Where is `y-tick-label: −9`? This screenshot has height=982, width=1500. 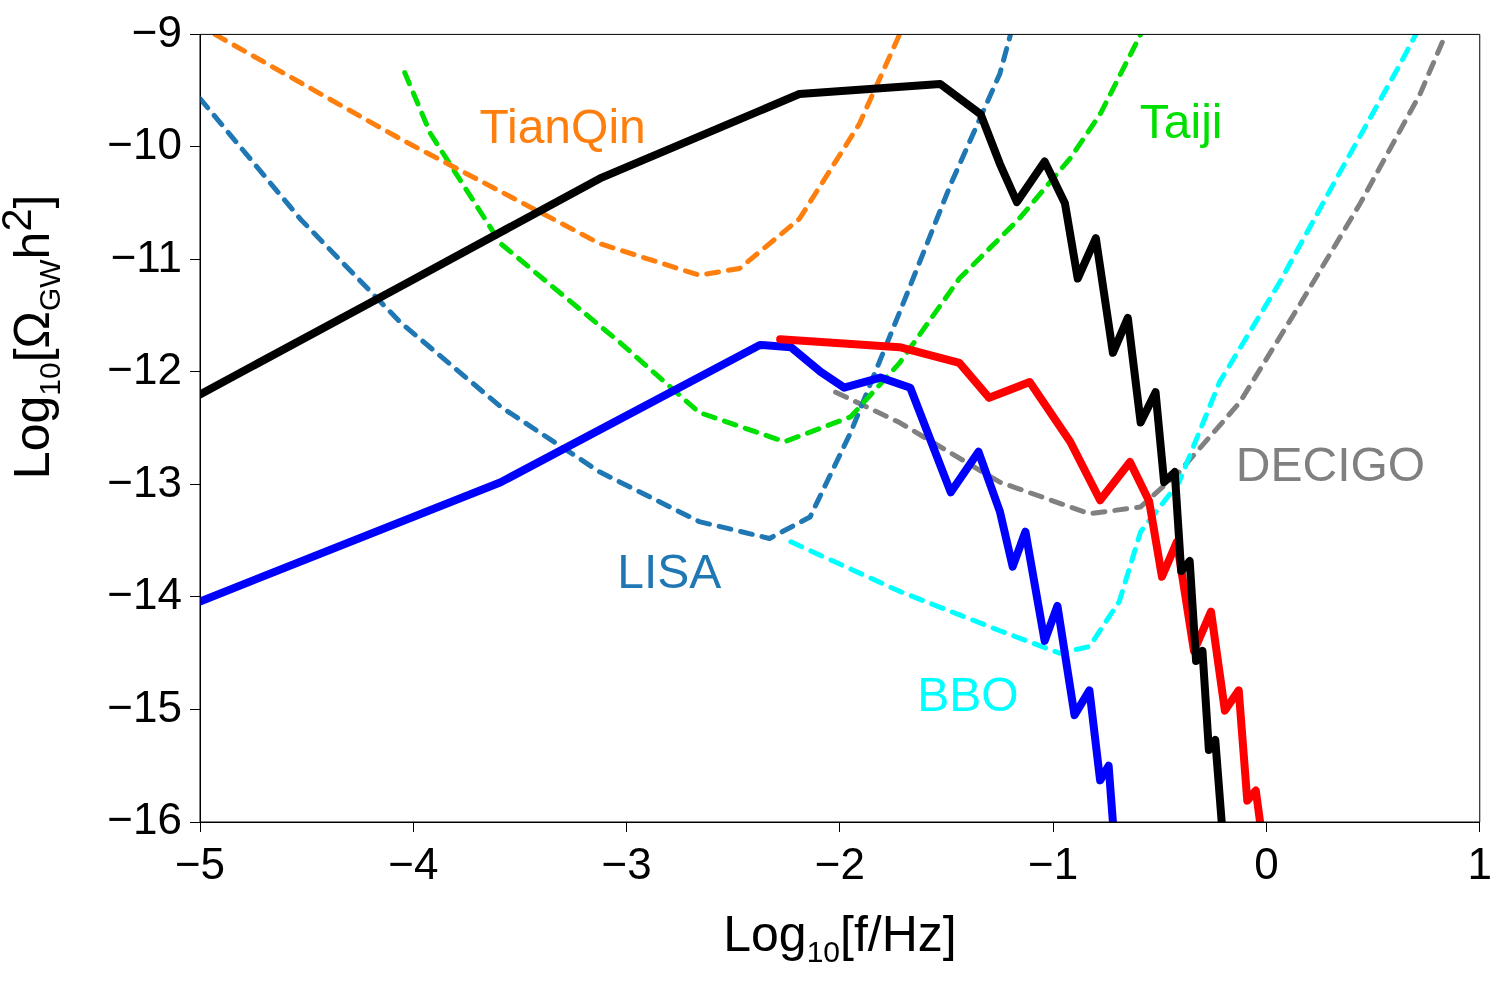
y-tick-label: −9 is located at coordinates (156, 31).